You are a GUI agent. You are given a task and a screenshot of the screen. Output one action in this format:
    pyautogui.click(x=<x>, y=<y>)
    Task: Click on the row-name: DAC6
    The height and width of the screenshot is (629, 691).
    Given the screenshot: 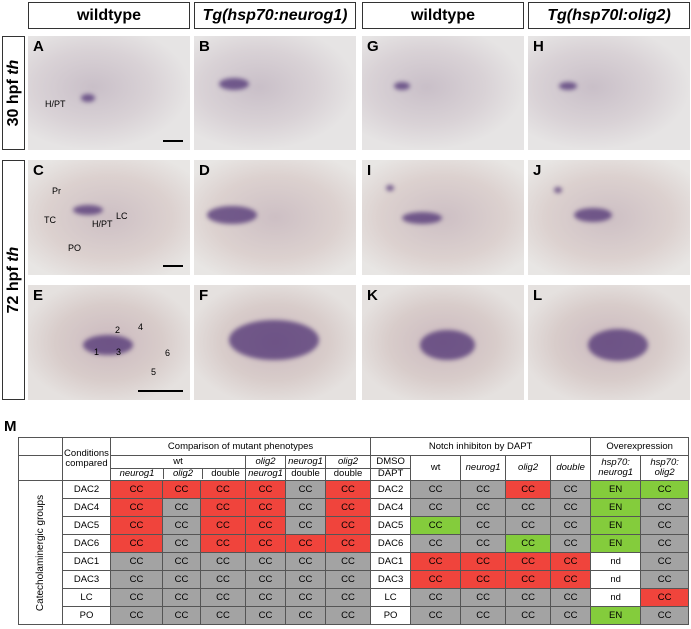 What is the action you would take?
    pyautogui.click(x=391, y=543)
    